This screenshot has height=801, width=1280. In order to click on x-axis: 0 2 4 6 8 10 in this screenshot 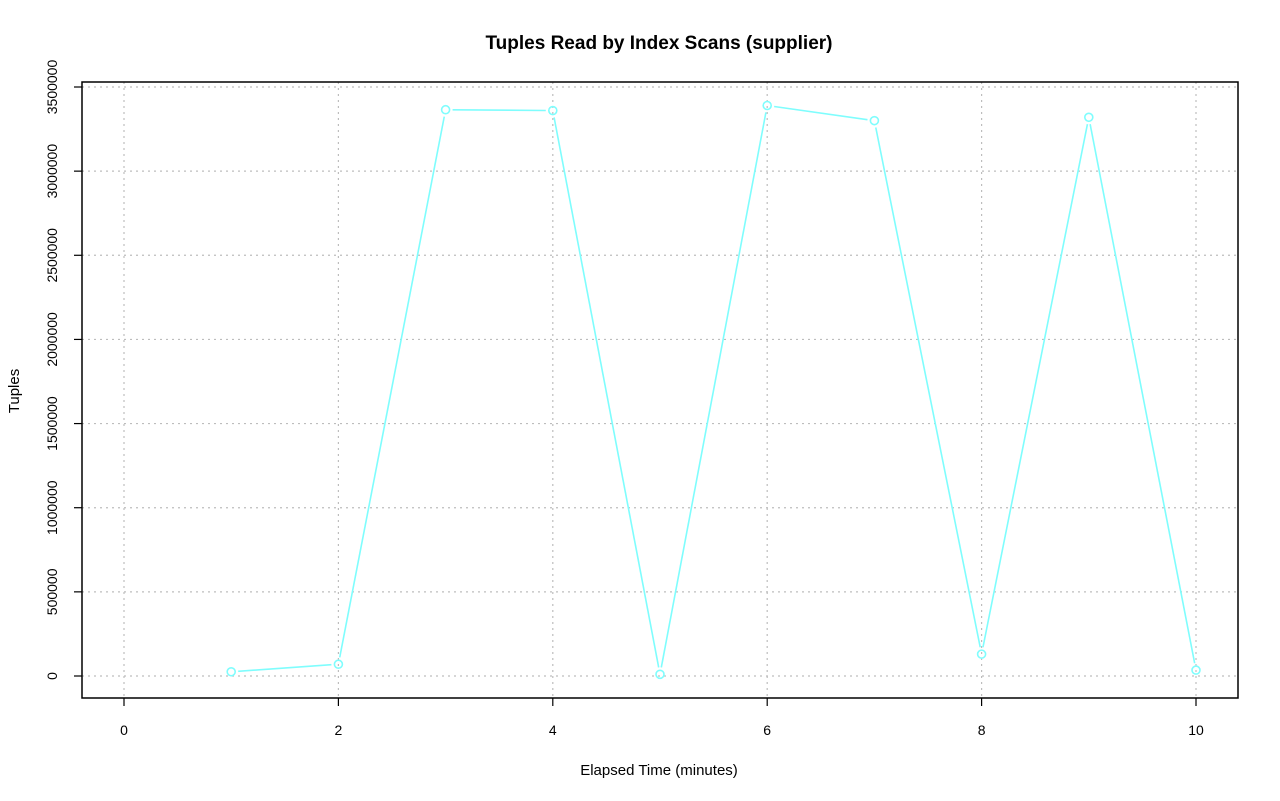, I will do `click(662, 718)`.